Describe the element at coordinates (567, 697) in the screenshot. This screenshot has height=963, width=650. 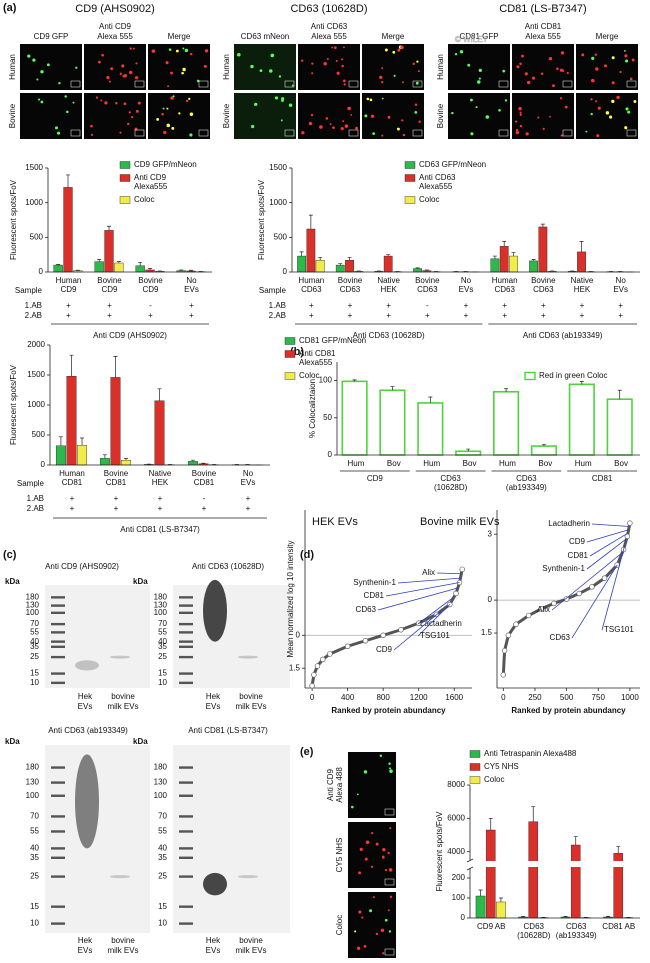
I see `x-tick-label: 500` at that location.